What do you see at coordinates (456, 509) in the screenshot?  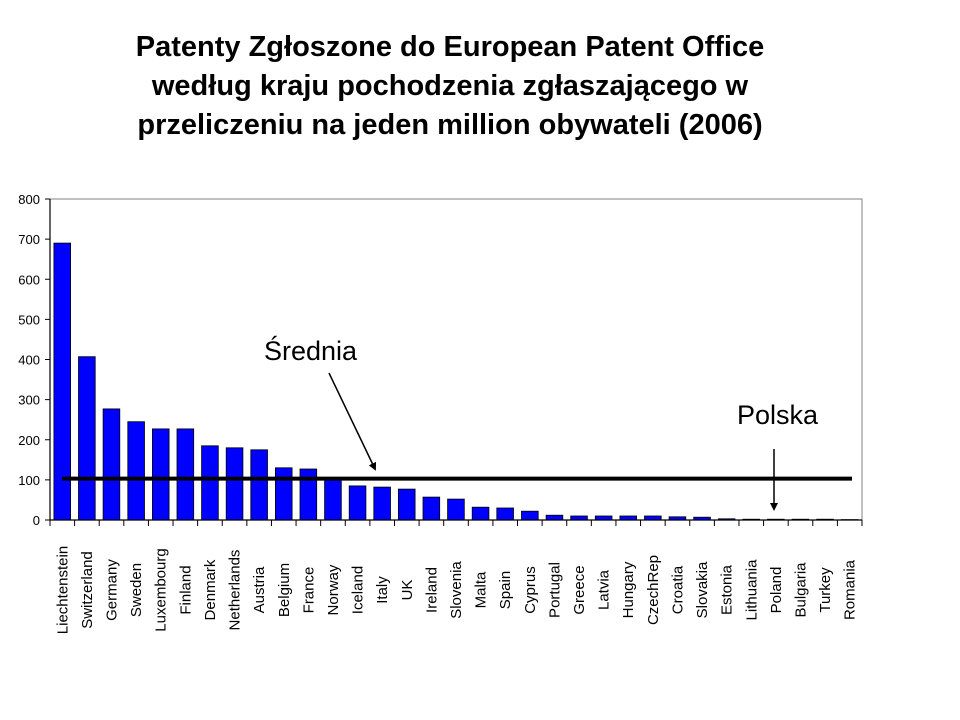 I see `bar-slovenia` at bounding box center [456, 509].